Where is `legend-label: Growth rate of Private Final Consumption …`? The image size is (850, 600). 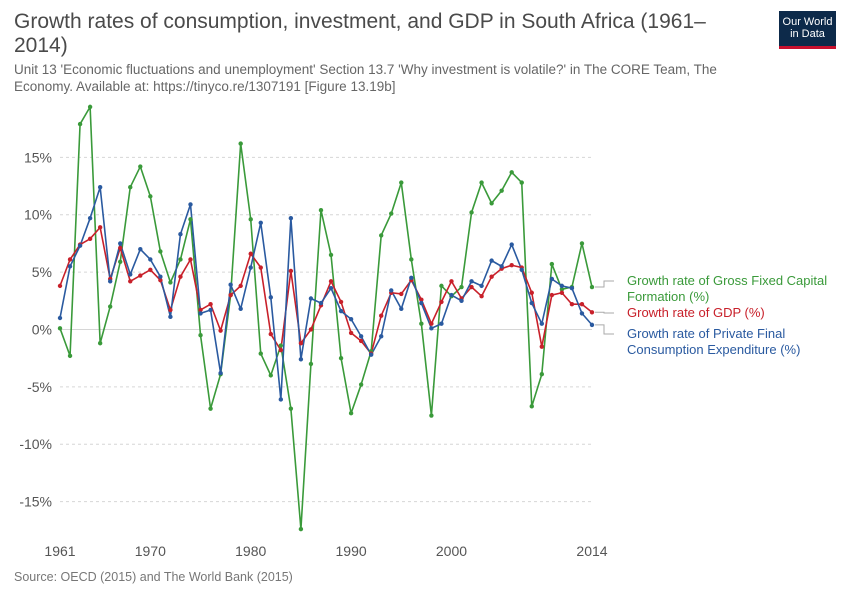 legend-label: Growth rate of Private Final Consumption … is located at coordinates (713, 341).